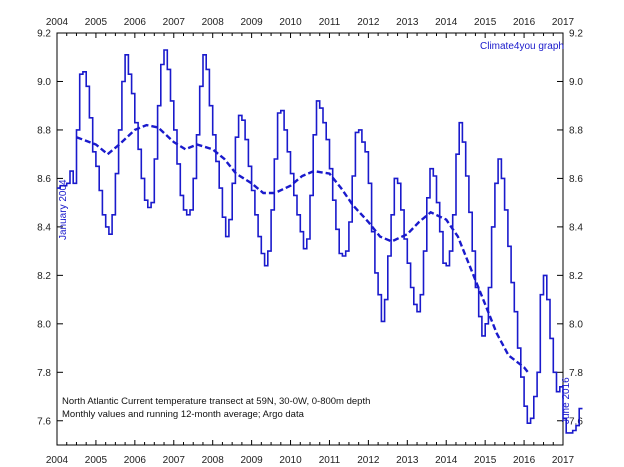 This screenshot has width=624, height=467. I want to click on y-tick-label-left: 8.0, so click(44, 324).